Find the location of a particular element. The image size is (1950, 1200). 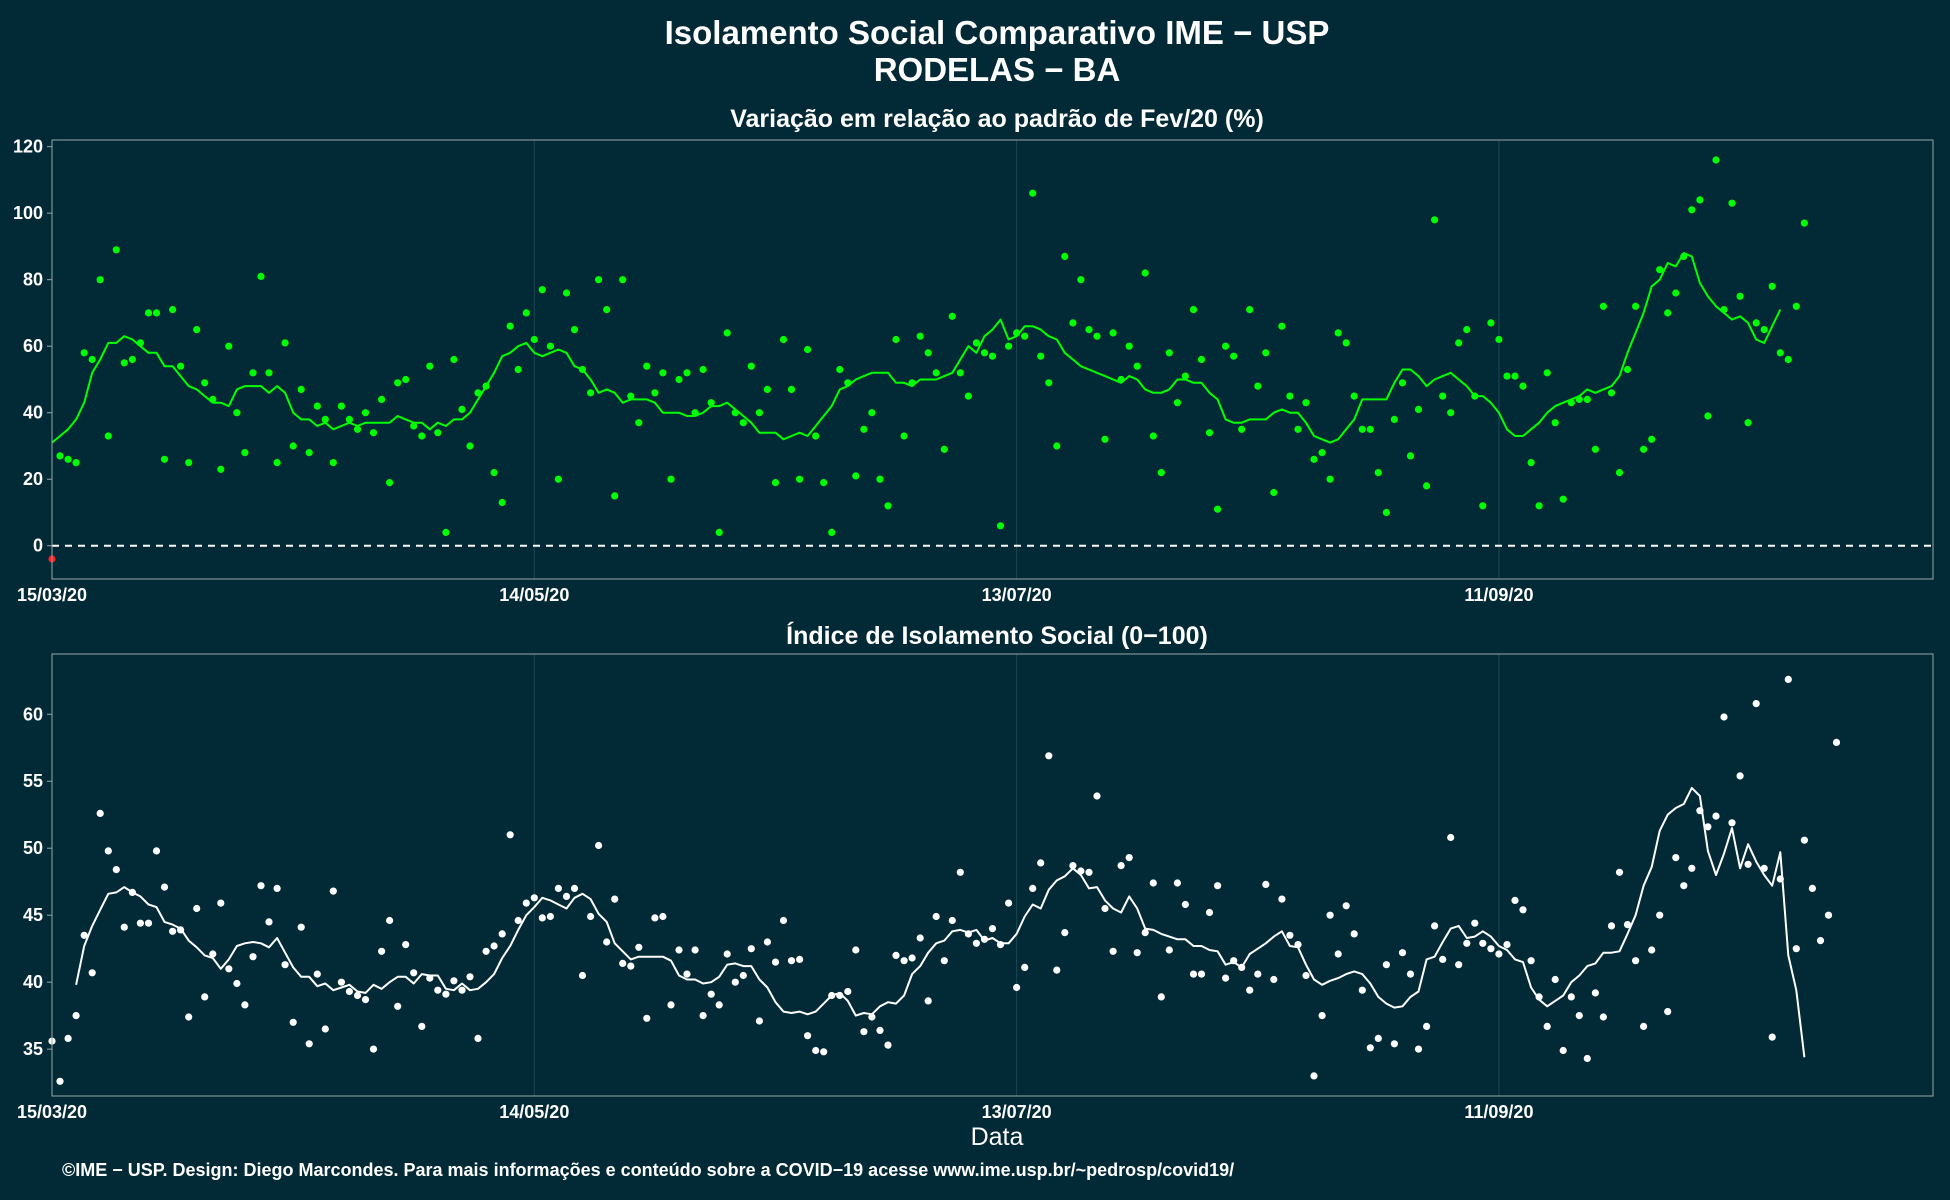

panel2-title: Índice de Isolamento Social (0−100) is located at coordinates (997, 635).